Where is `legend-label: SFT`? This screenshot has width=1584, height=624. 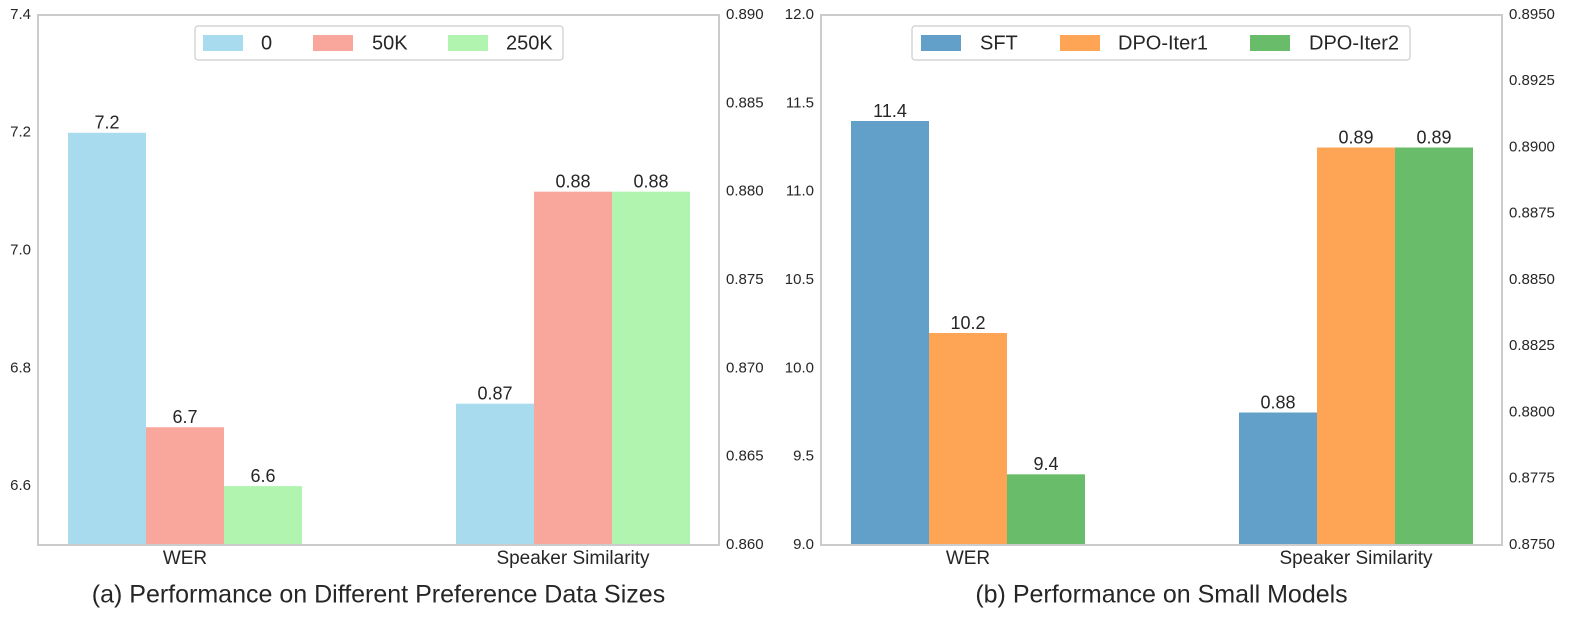
legend-label: SFT is located at coordinates (999, 43).